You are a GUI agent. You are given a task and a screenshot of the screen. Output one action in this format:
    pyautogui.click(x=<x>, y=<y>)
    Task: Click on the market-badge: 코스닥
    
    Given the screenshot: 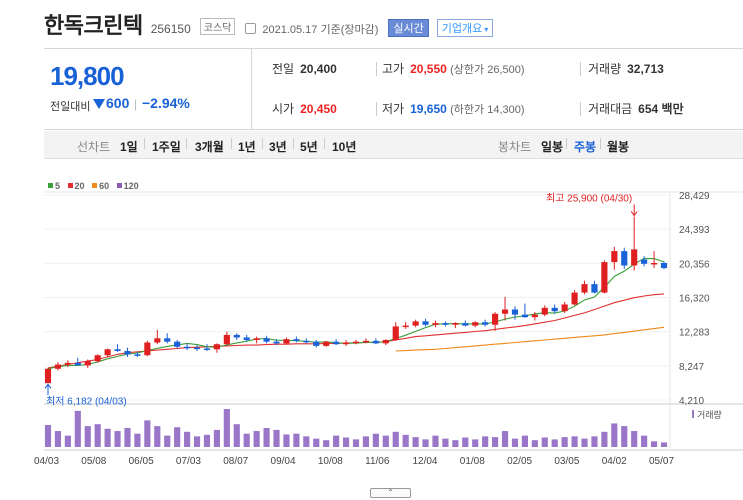 What is the action you would take?
    pyautogui.click(x=217, y=26)
    